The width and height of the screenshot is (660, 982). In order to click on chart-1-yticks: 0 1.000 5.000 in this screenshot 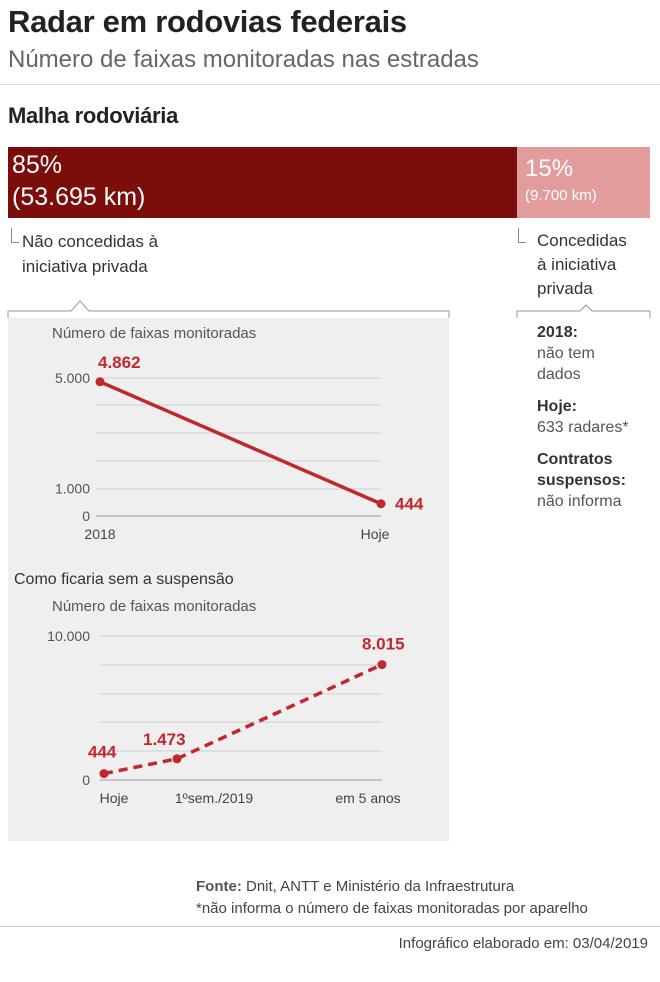, I will do `click(72, 447)`.